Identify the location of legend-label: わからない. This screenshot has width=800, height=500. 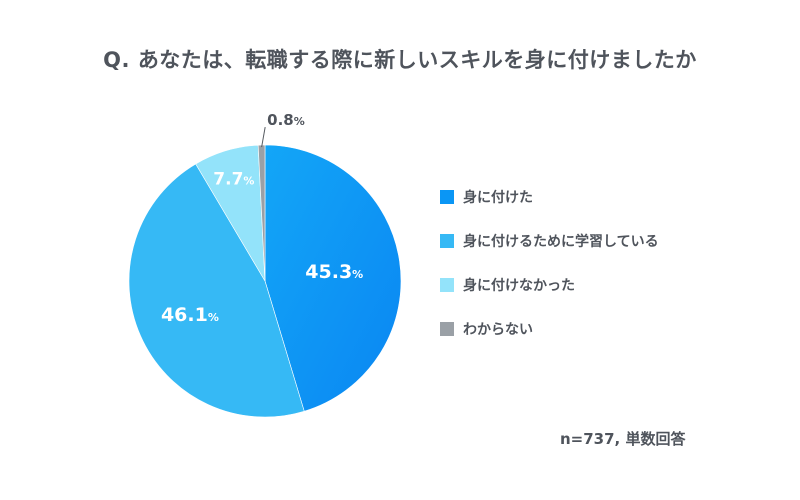
(498, 330).